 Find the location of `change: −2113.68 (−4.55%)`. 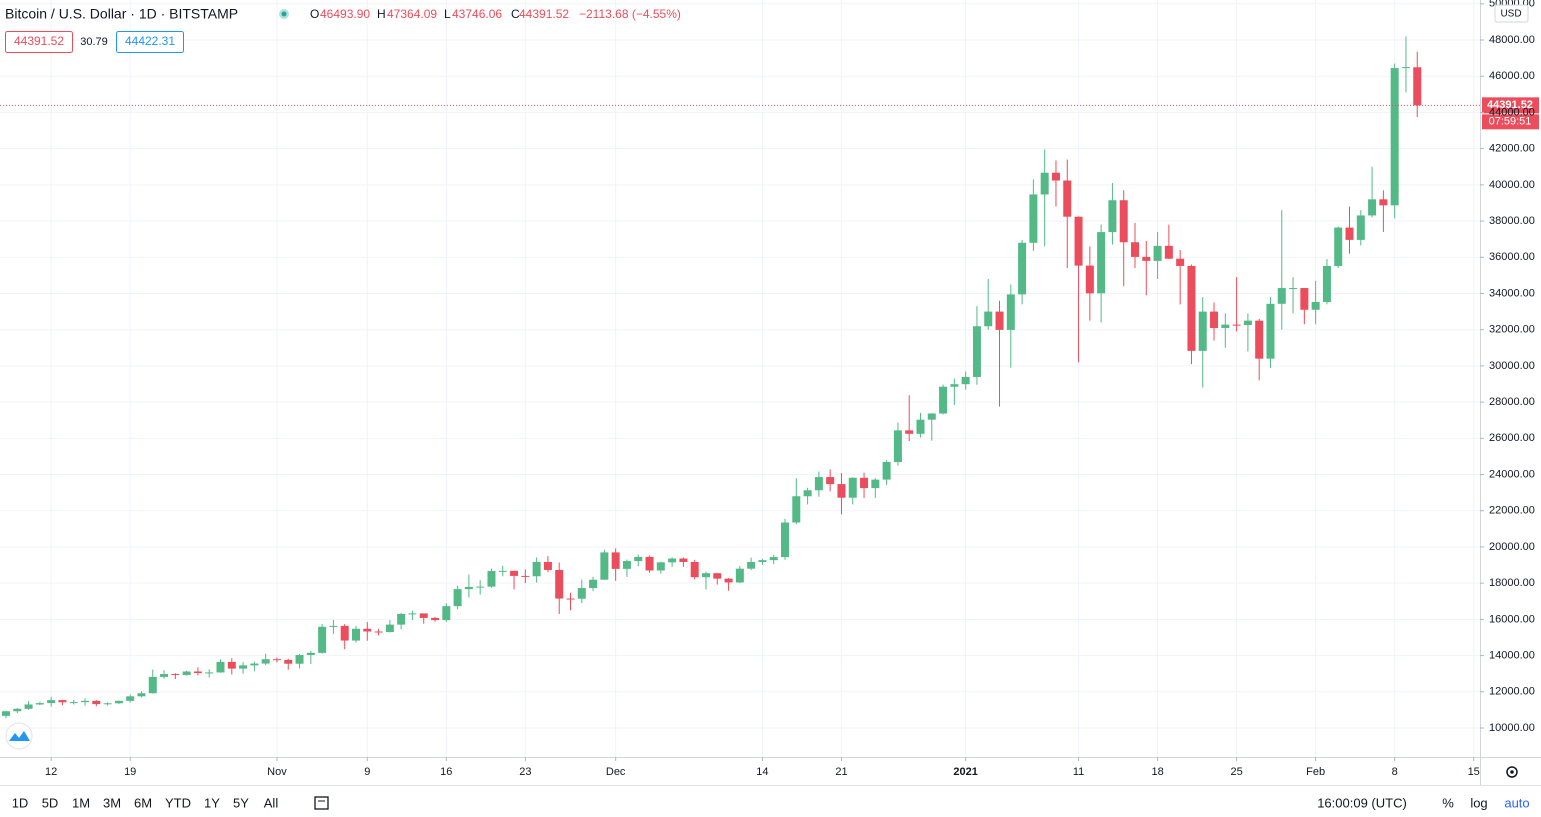

change: −2113.68 (−4.55%) is located at coordinates (630, 14).